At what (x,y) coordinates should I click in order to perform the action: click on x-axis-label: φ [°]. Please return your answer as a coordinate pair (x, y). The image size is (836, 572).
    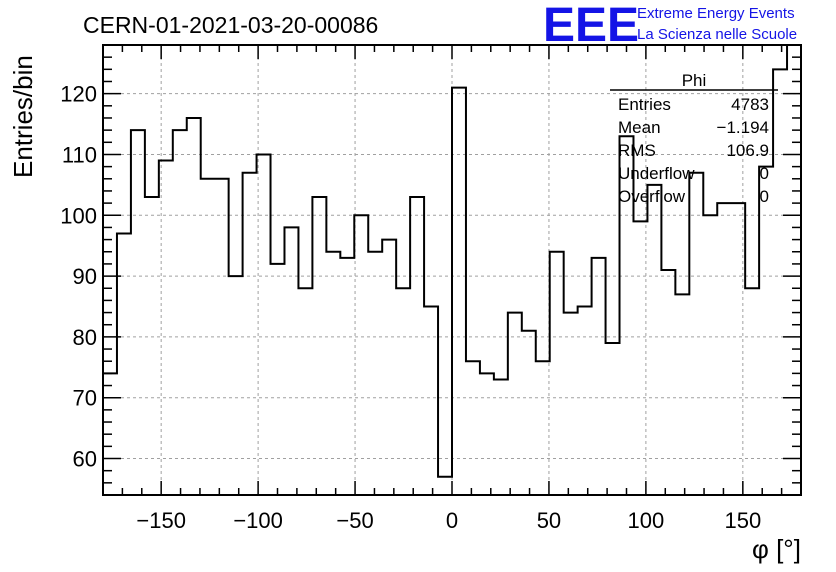
    Looking at the image, I should click on (776, 549).